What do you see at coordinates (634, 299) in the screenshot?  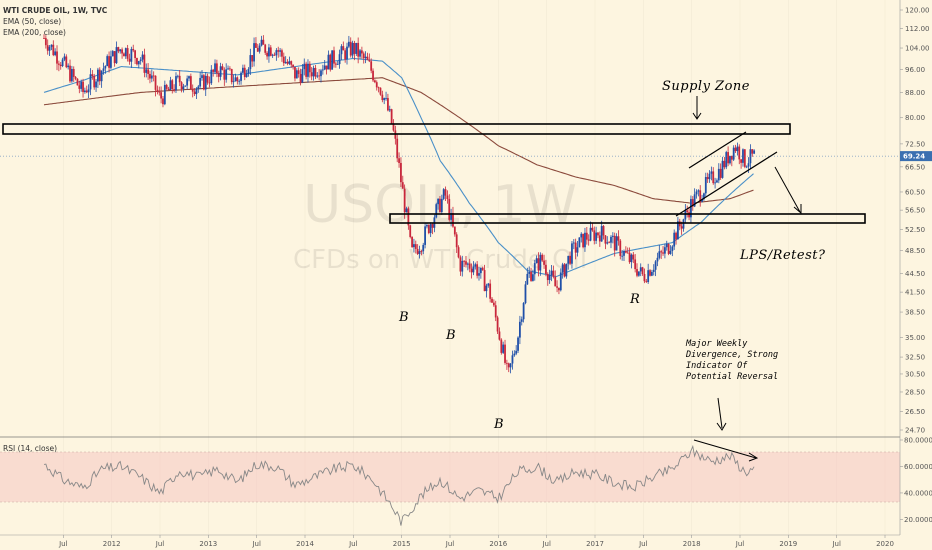 I see `r-label: R` at bounding box center [634, 299].